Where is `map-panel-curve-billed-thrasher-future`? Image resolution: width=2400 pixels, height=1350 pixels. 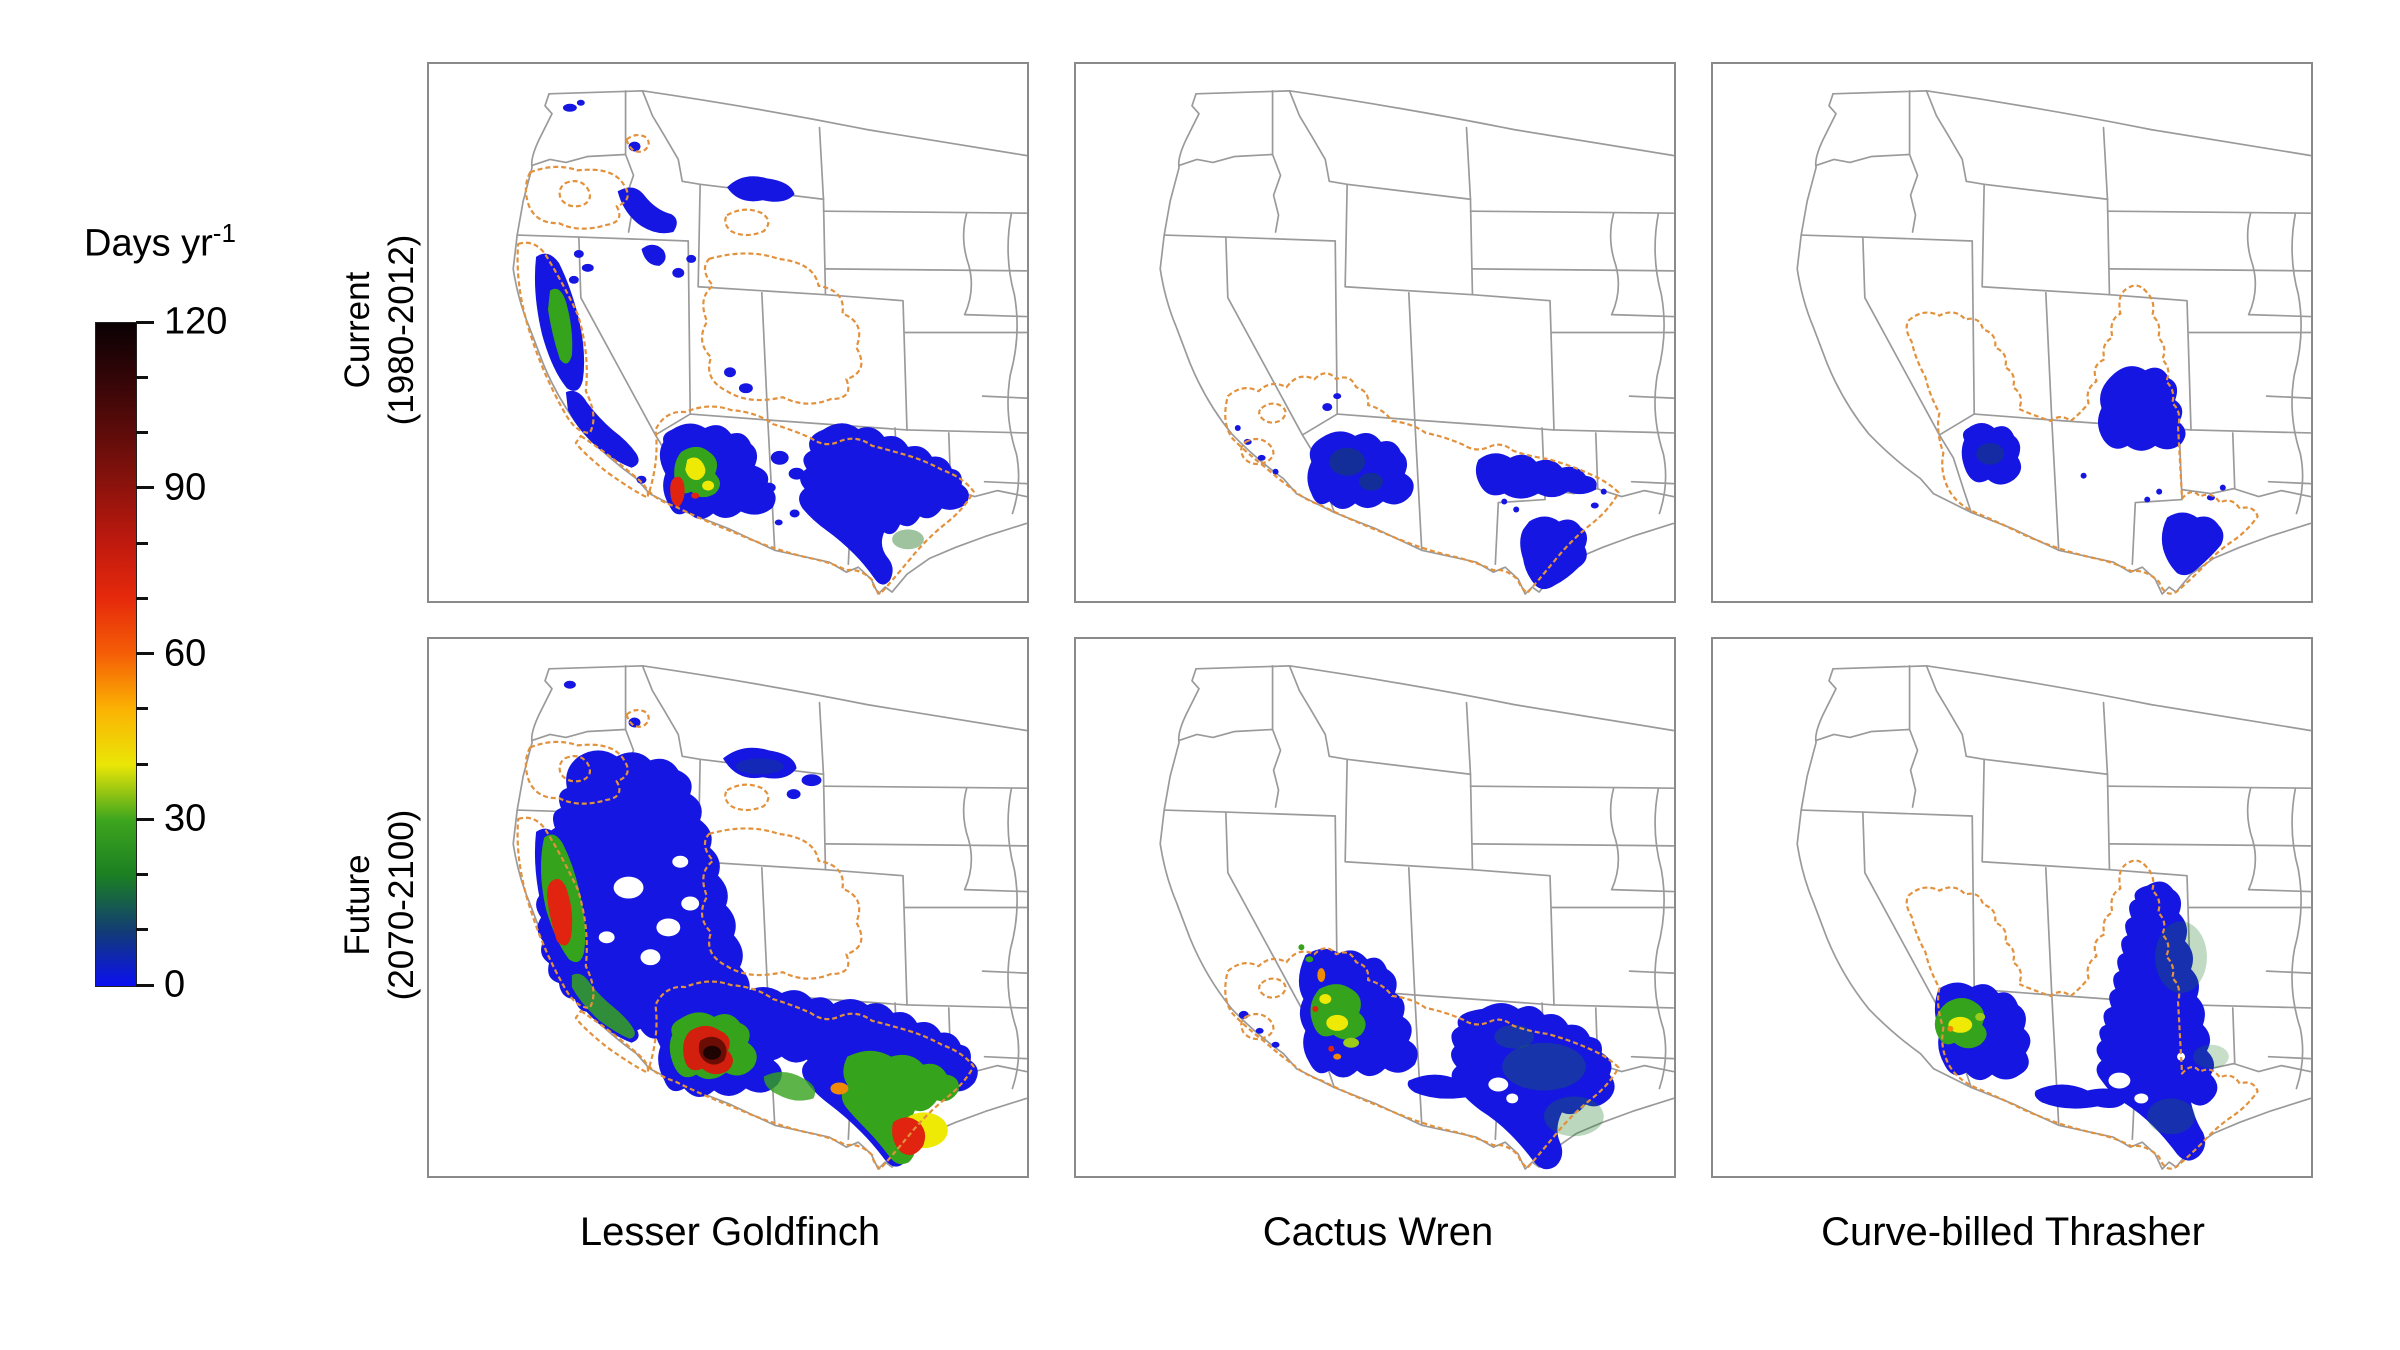
map-panel-curve-billed-thrasher-future is located at coordinates (2012, 907).